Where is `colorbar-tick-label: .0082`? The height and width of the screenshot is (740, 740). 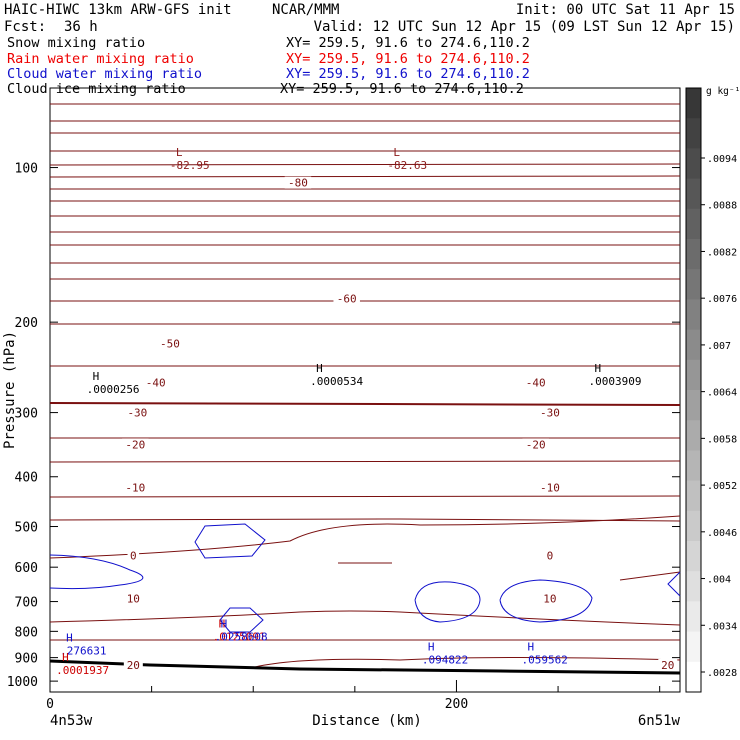 colorbar-tick-label: .0082 is located at coordinates (722, 252).